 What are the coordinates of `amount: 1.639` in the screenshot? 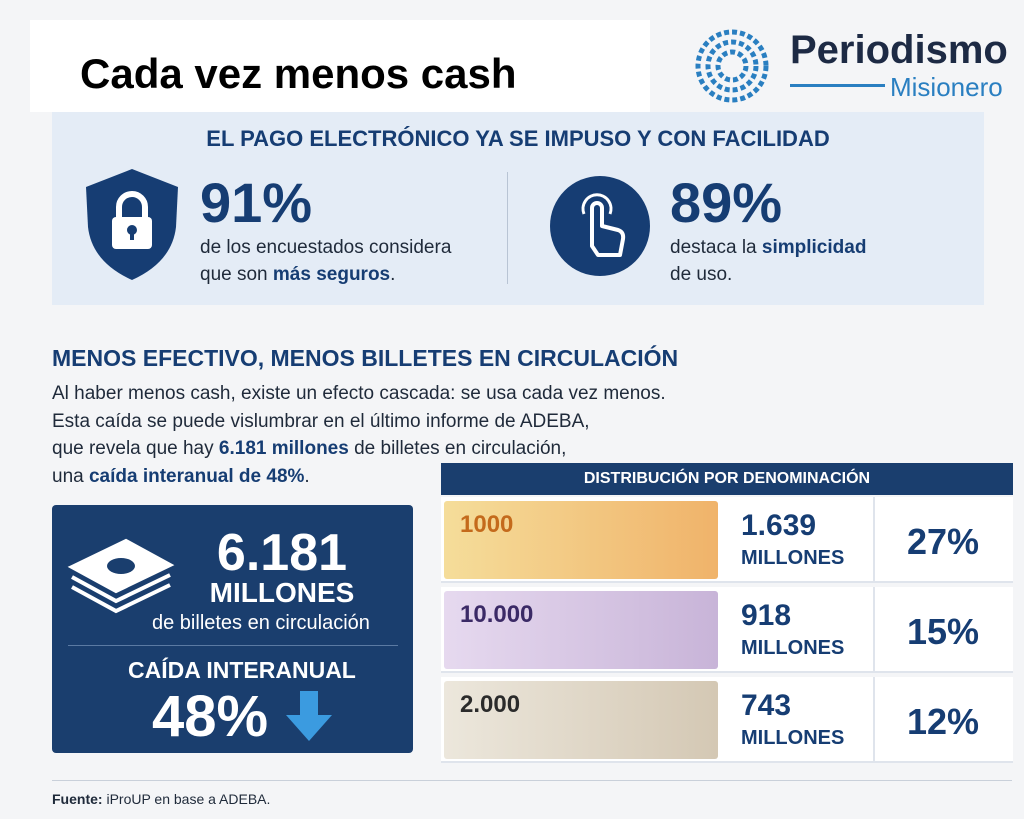 It's located at (779, 525).